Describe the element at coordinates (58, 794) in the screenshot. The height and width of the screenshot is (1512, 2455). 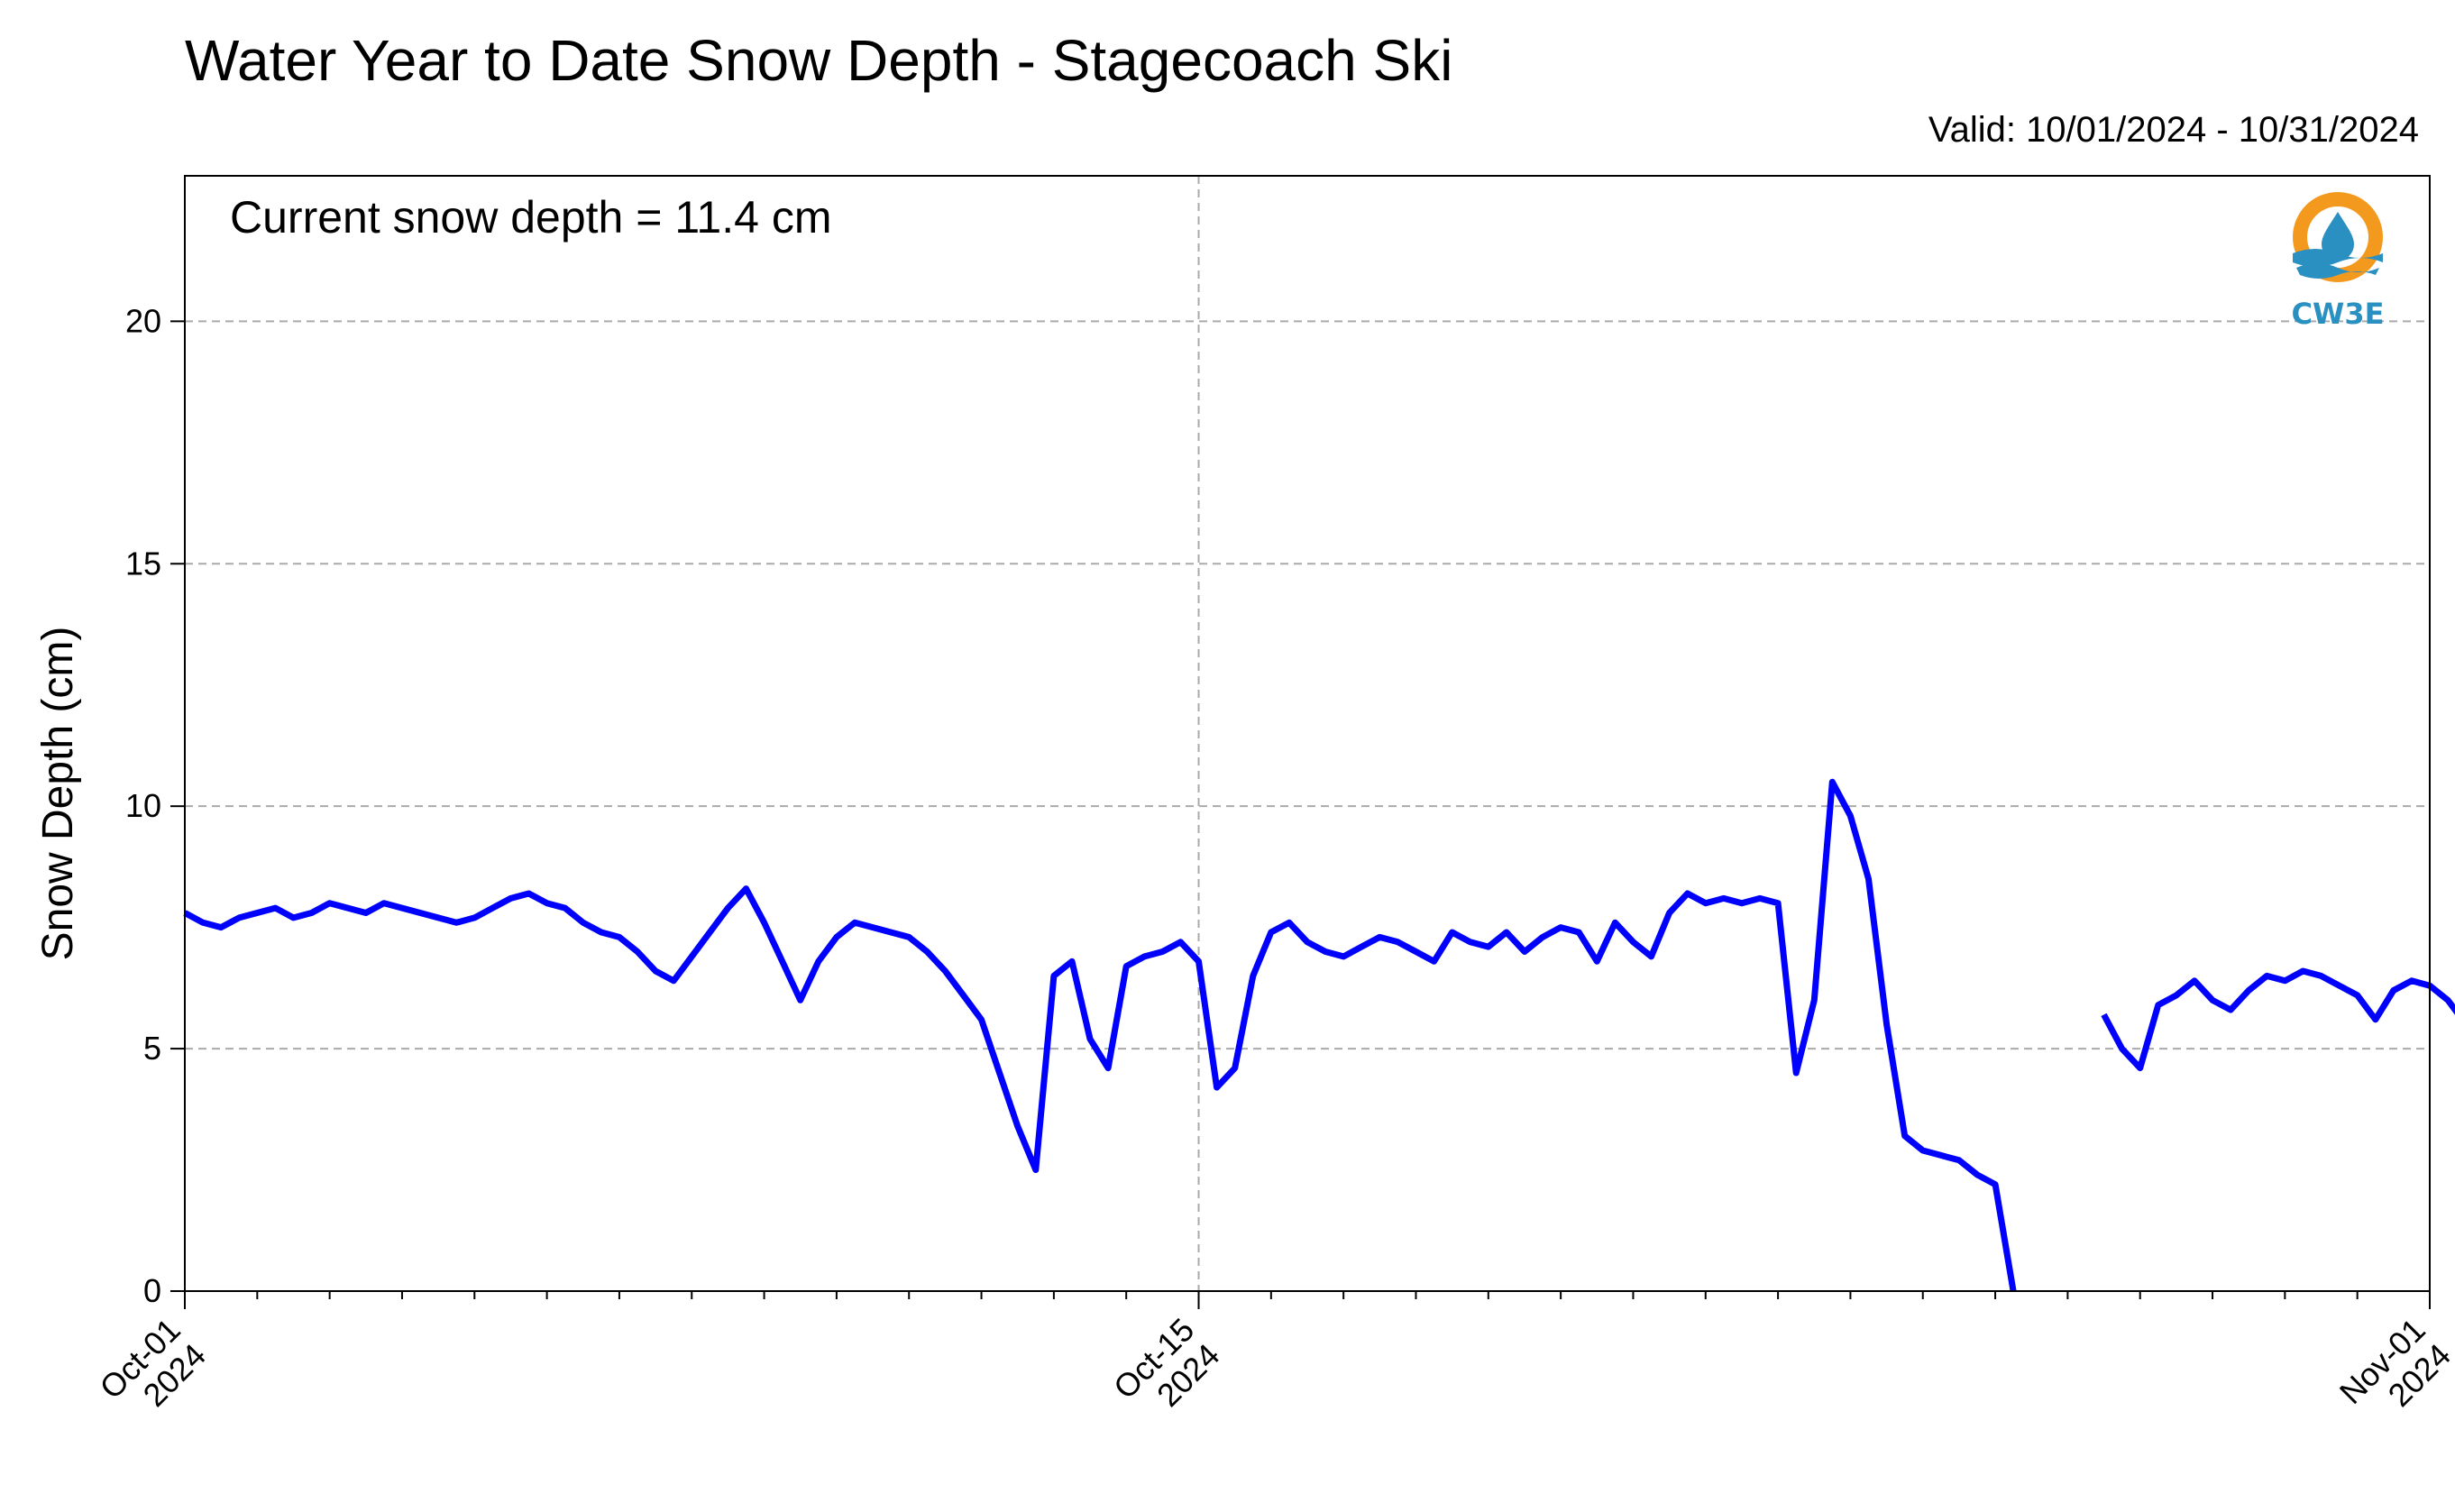
I see `y-axis-title: Snow Depth (cm)` at that location.